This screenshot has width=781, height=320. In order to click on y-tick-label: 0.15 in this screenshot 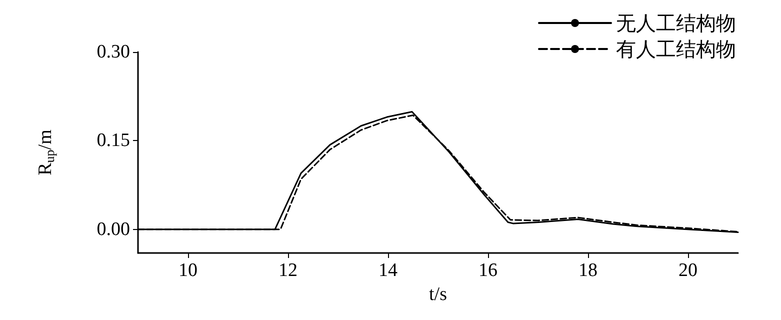, I will do `click(113, 141)`.